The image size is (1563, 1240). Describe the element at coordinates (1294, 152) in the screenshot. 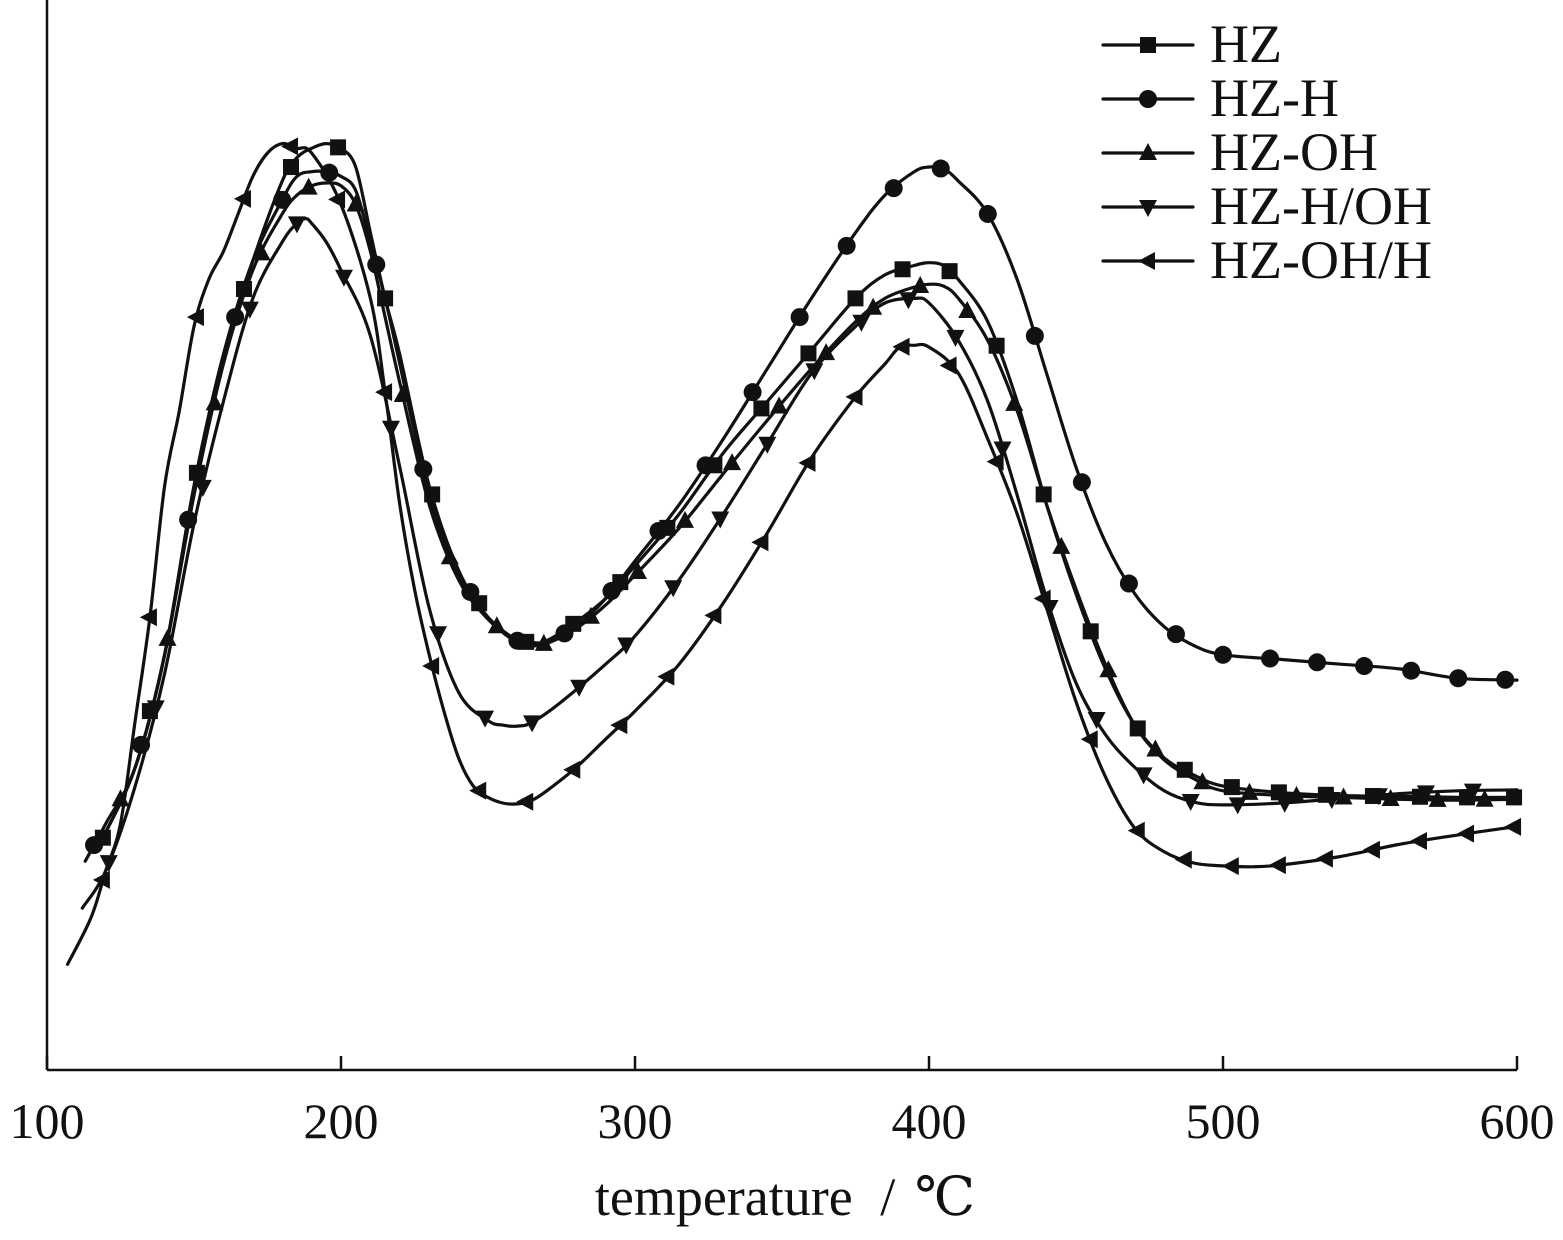

I see `legend-label: HZ-OH` at that location.